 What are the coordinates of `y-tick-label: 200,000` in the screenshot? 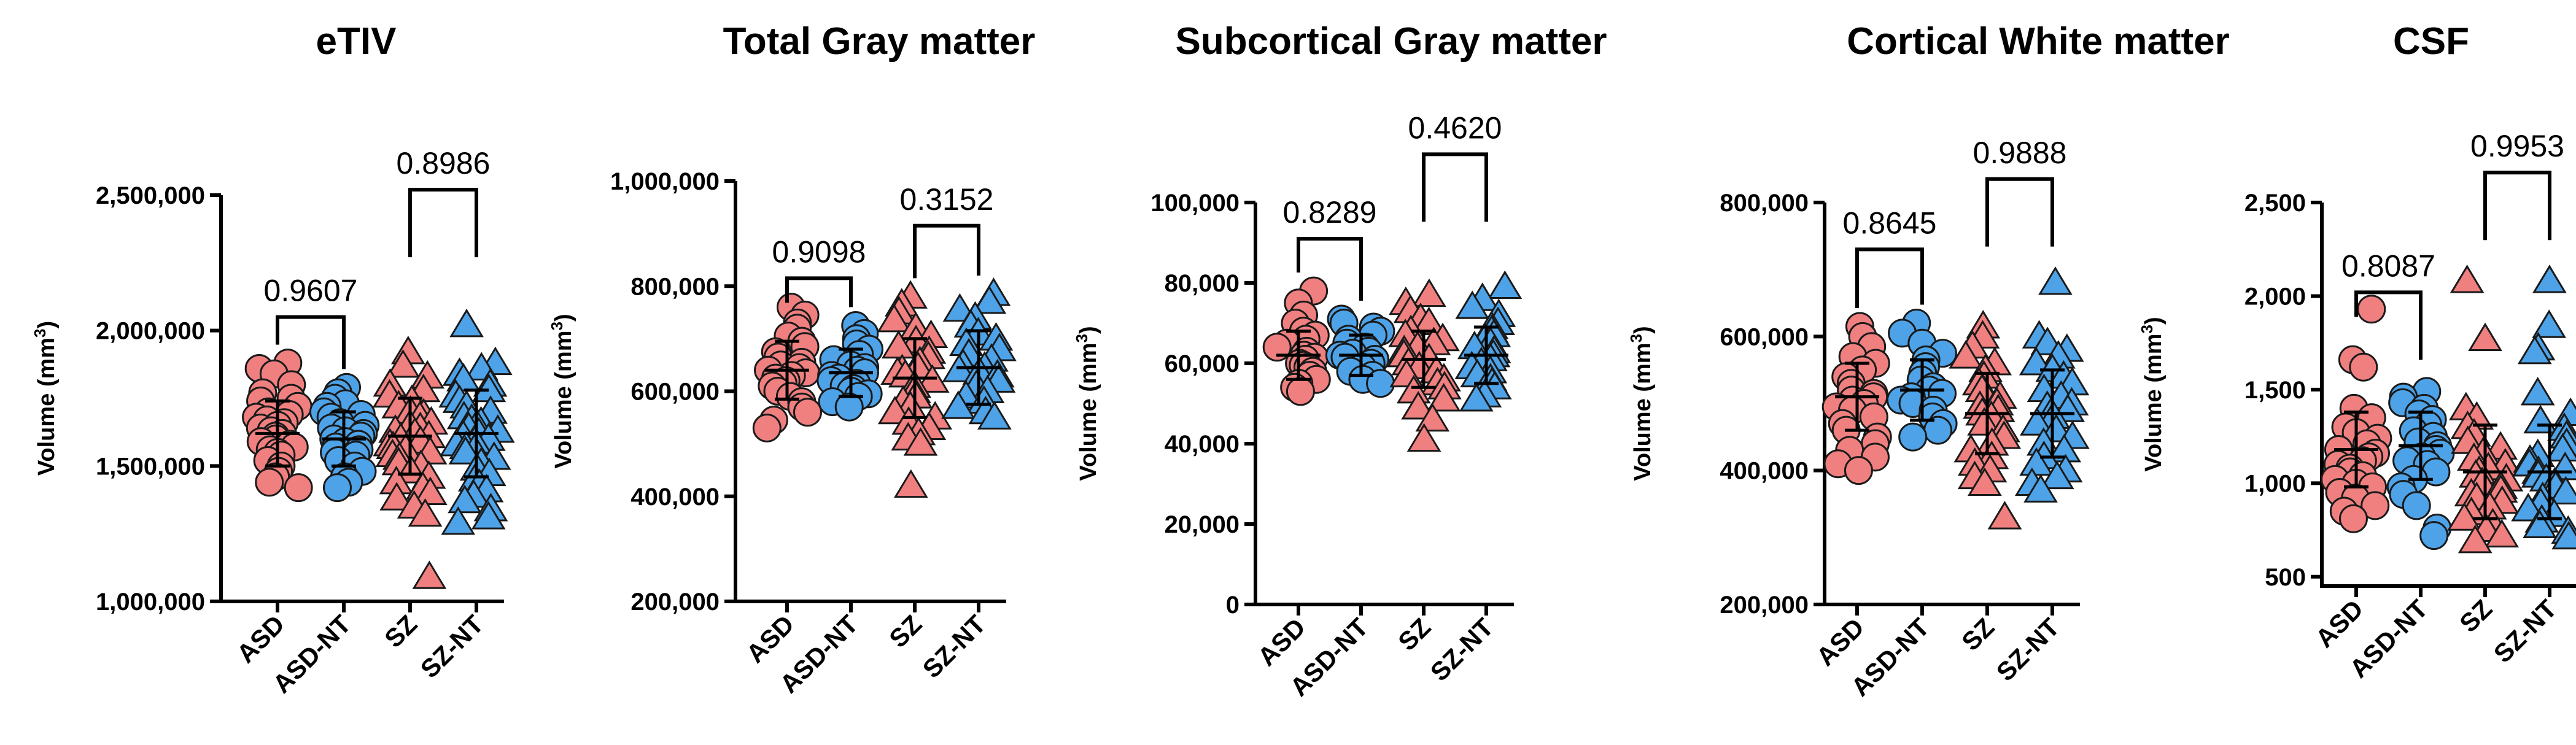 It's located at (675, 603).